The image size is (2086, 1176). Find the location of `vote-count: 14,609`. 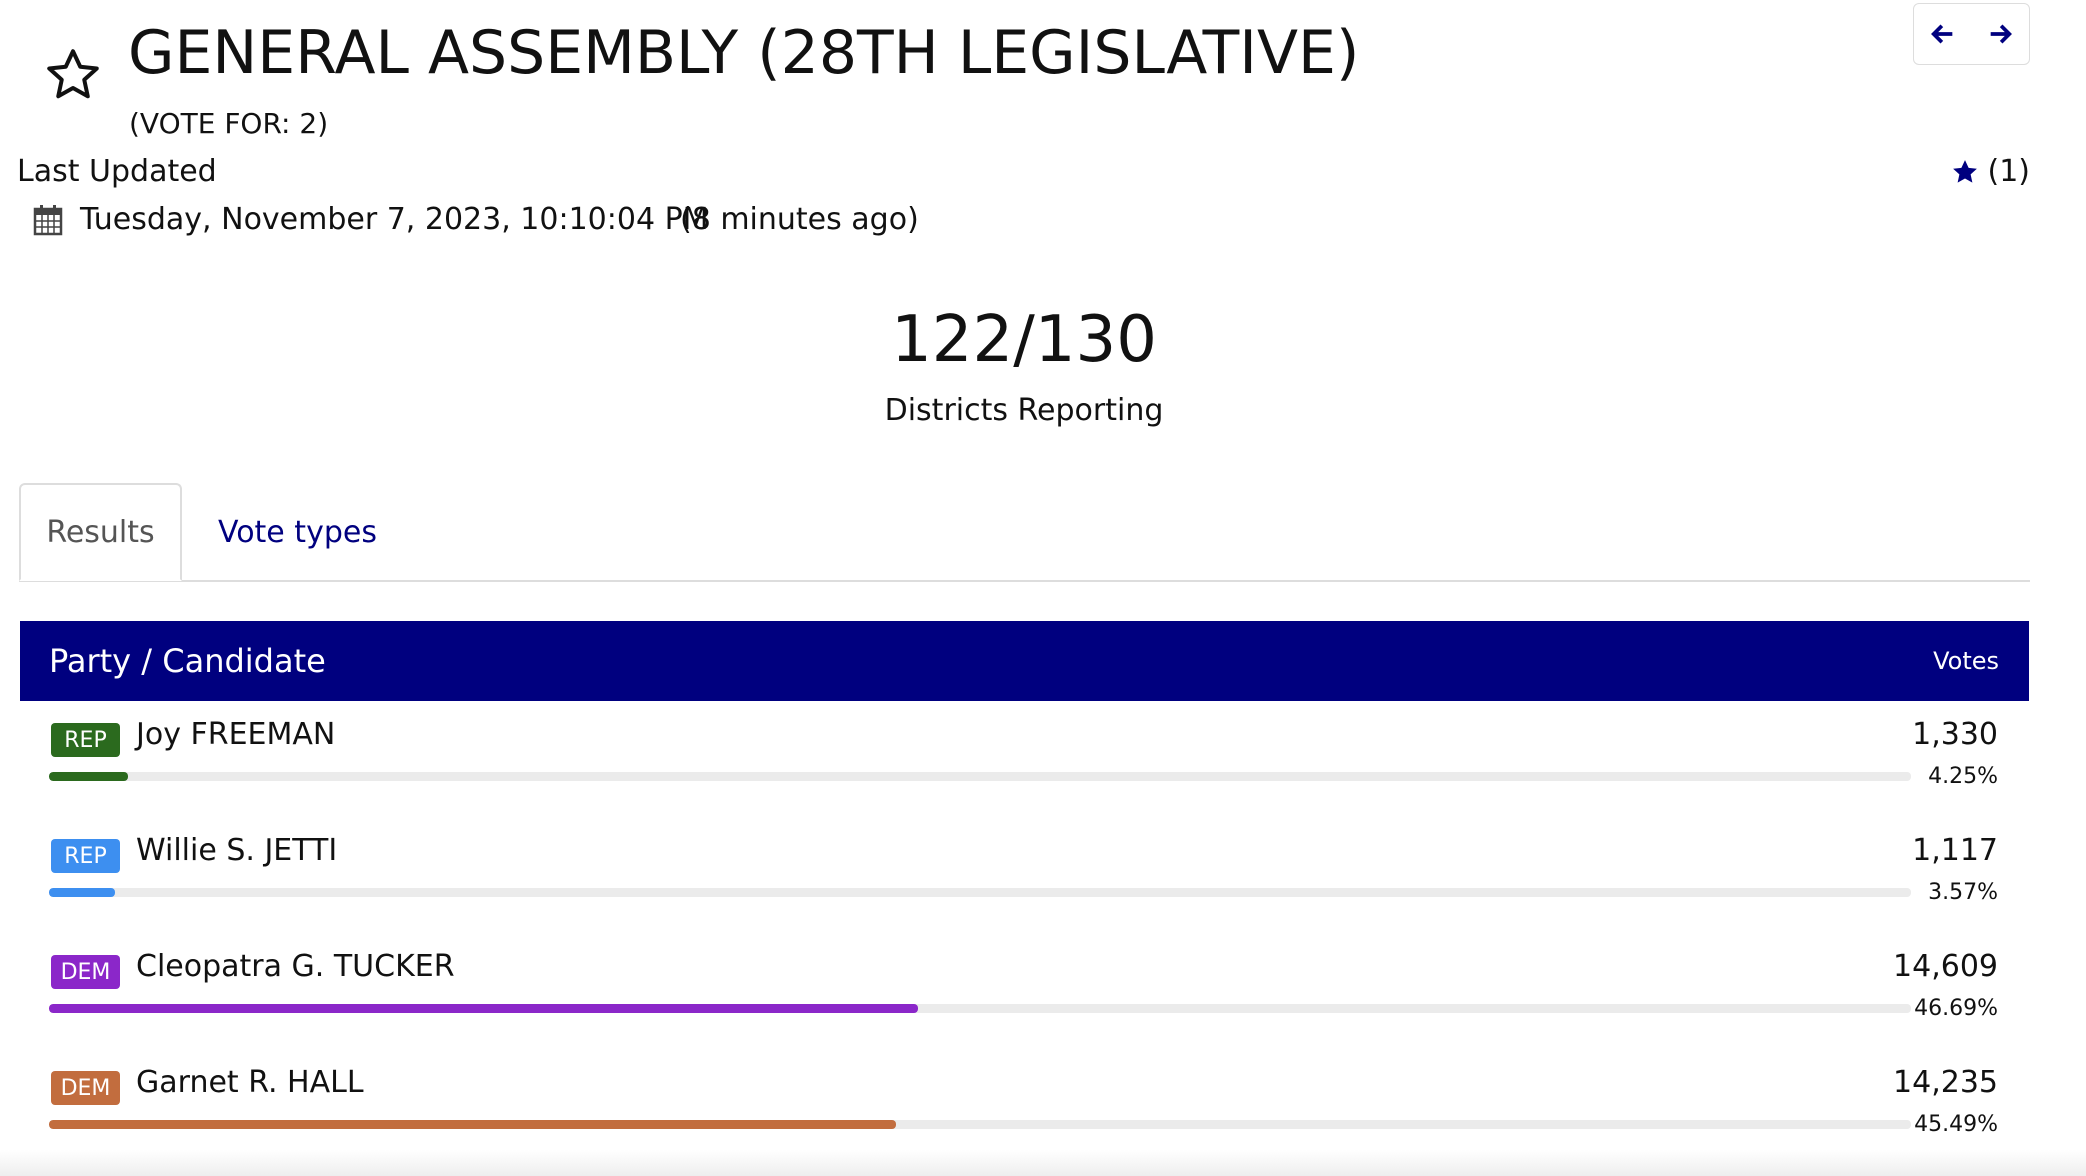

vote-count: 14,609 is located at coordinates (1945, 966).